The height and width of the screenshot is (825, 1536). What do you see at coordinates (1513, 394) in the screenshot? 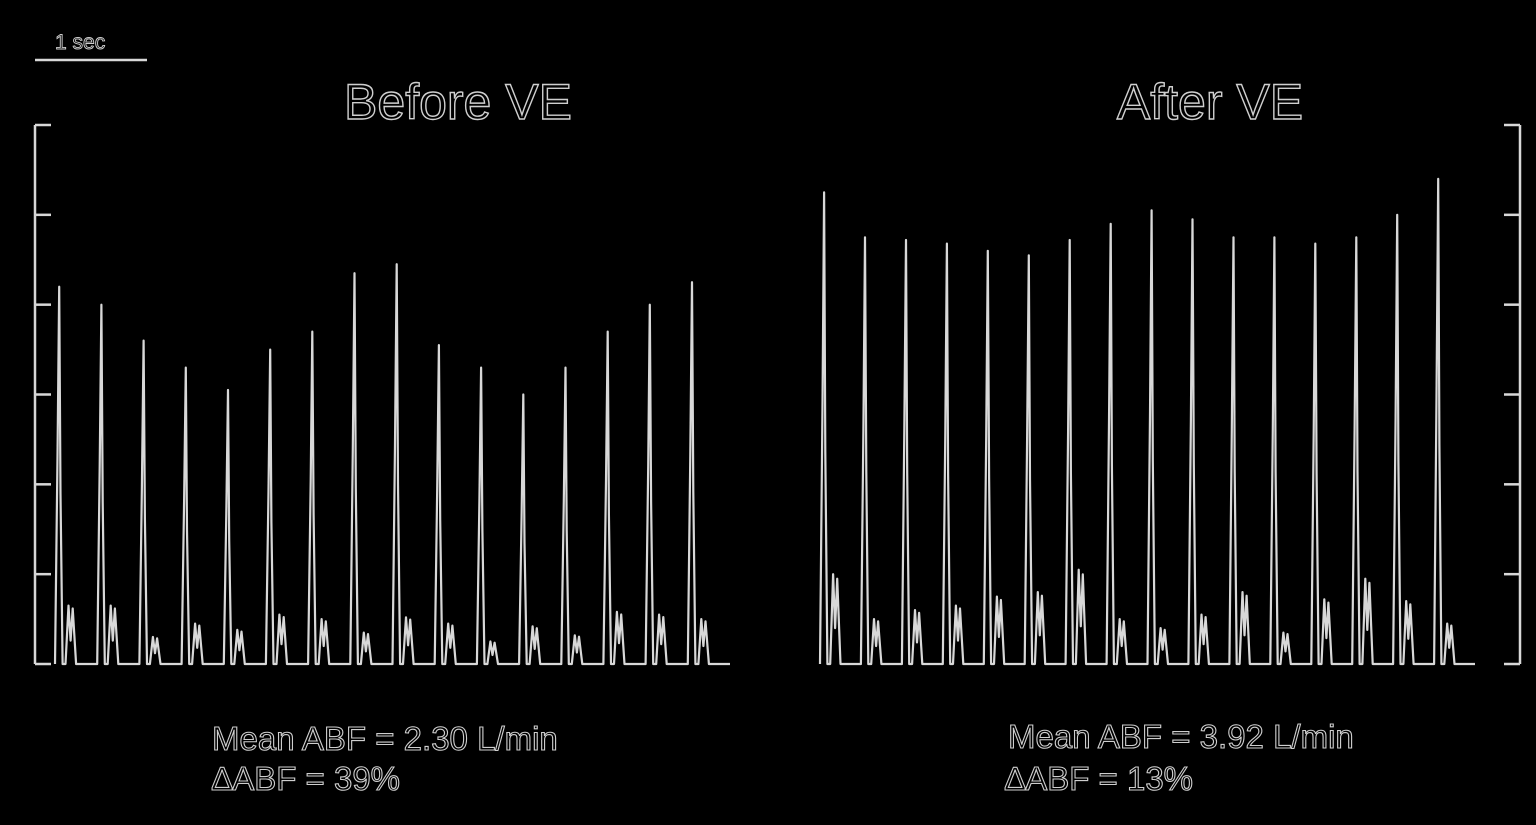
I see `y-axis-right` at bounding box center [1513, 394].